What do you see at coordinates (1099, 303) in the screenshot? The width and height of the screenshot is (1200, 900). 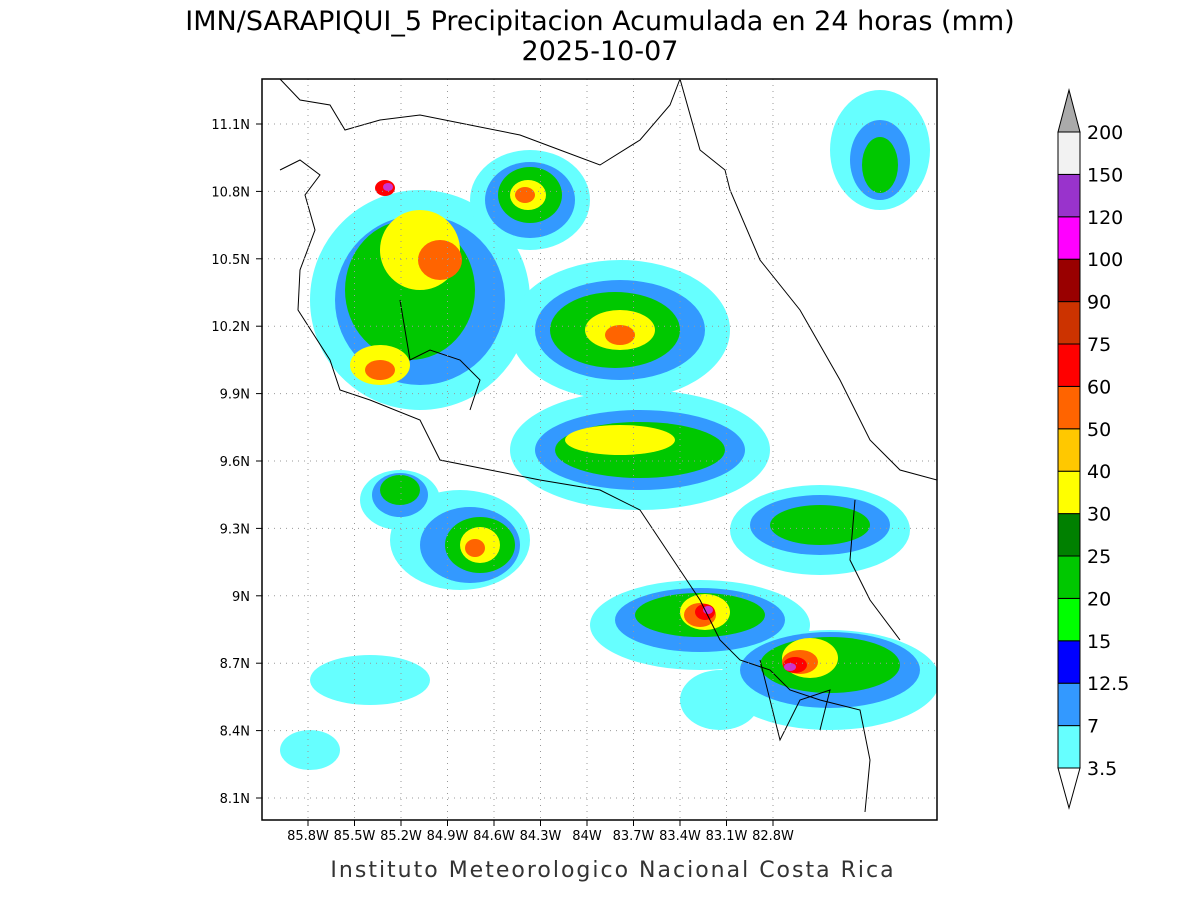 I see `colorbar-label: 90` at bounding box center [1099, 303].